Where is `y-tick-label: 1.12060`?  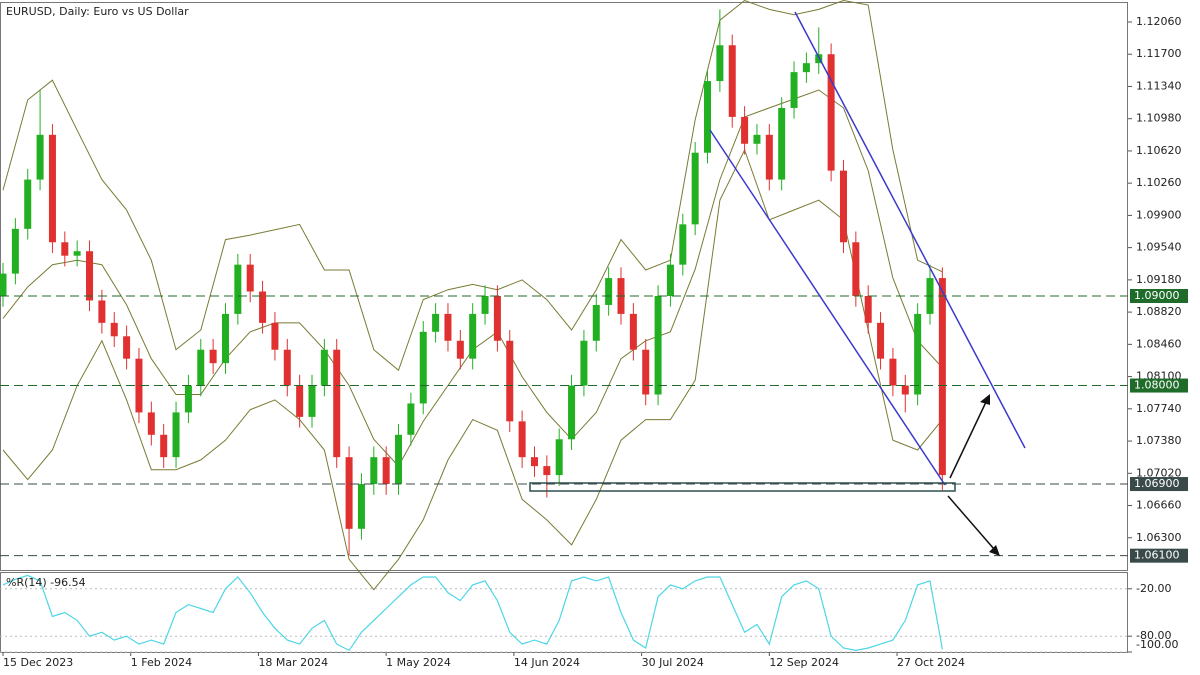
y-tick-label: 1.12060 is located at coordinates (1159, 21).